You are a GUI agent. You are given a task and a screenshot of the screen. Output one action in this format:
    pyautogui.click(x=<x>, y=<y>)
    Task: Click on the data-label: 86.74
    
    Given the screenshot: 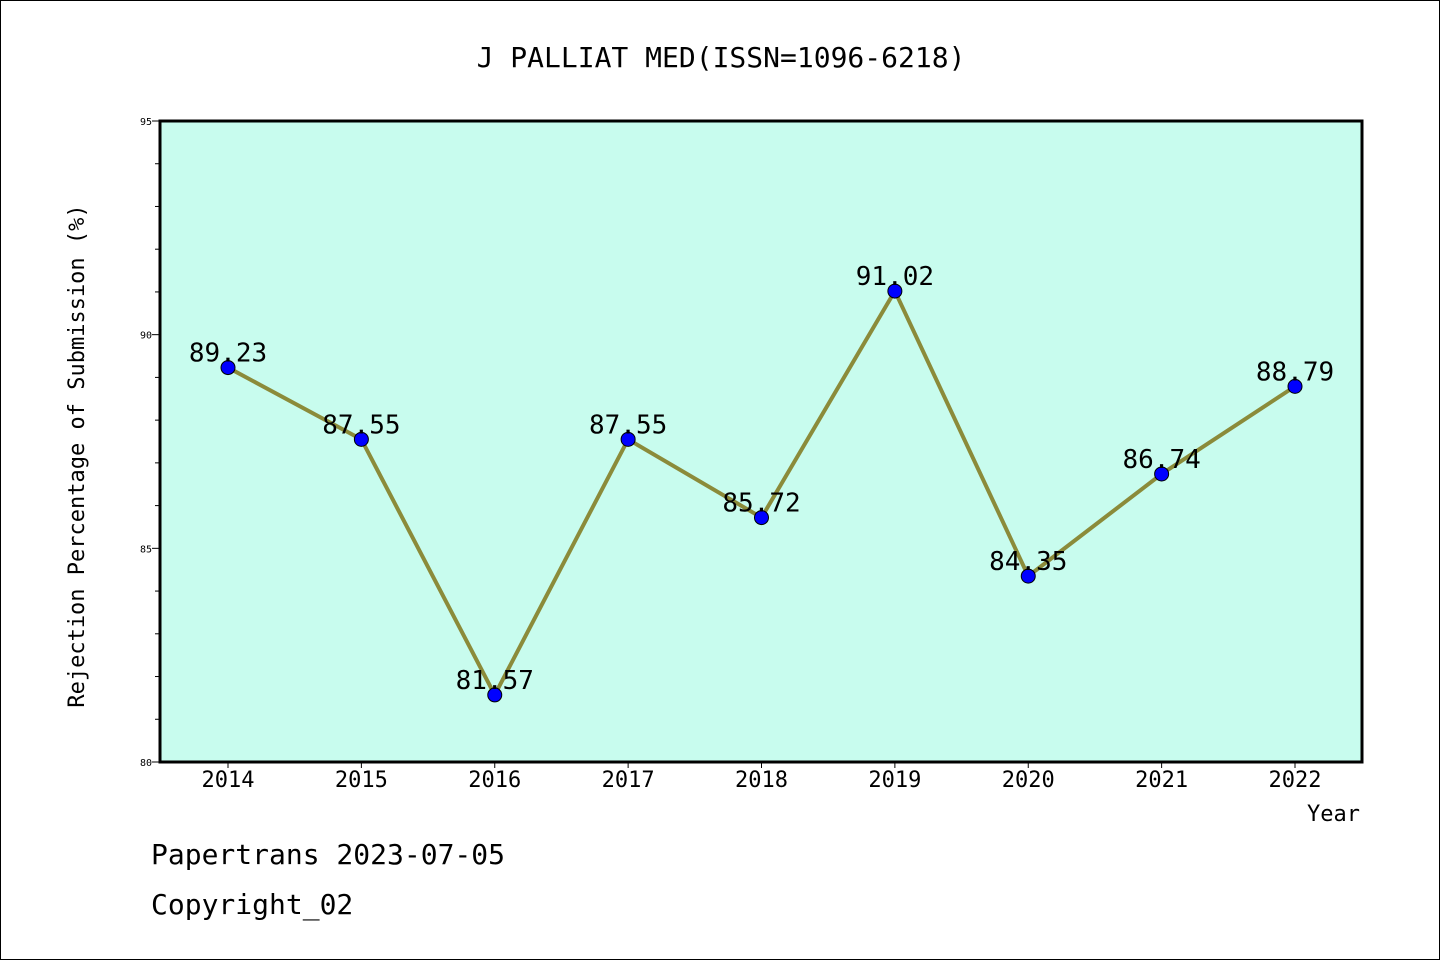 What is the action you would take?
    pyautogui.click(x=1161, y=460)
    